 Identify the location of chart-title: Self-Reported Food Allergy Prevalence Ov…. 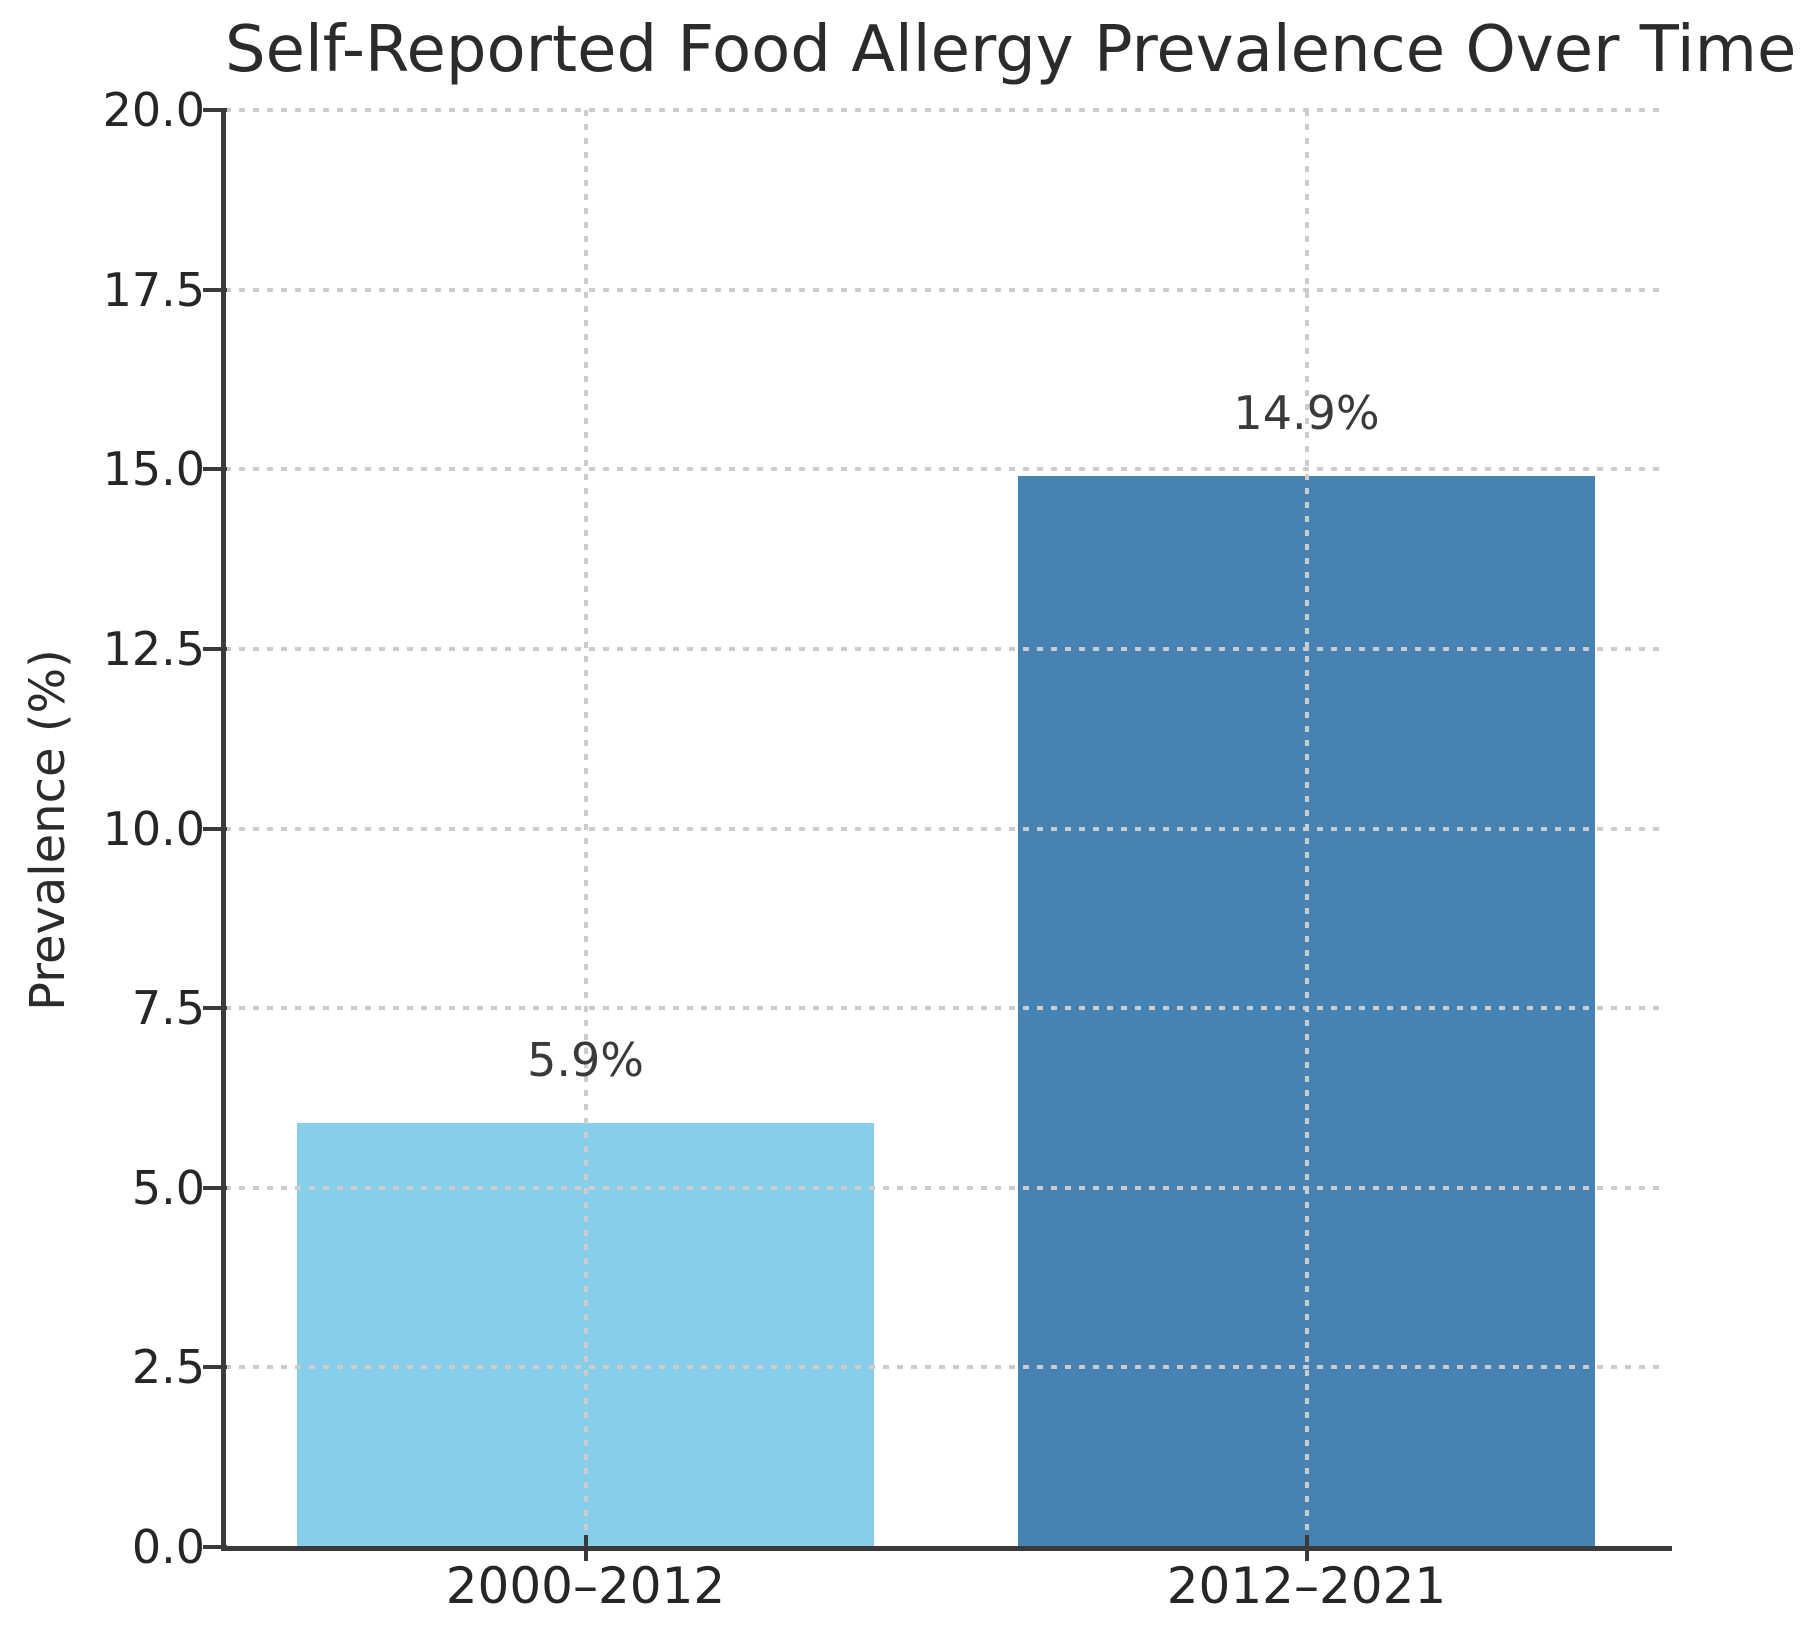
(1011, 50).